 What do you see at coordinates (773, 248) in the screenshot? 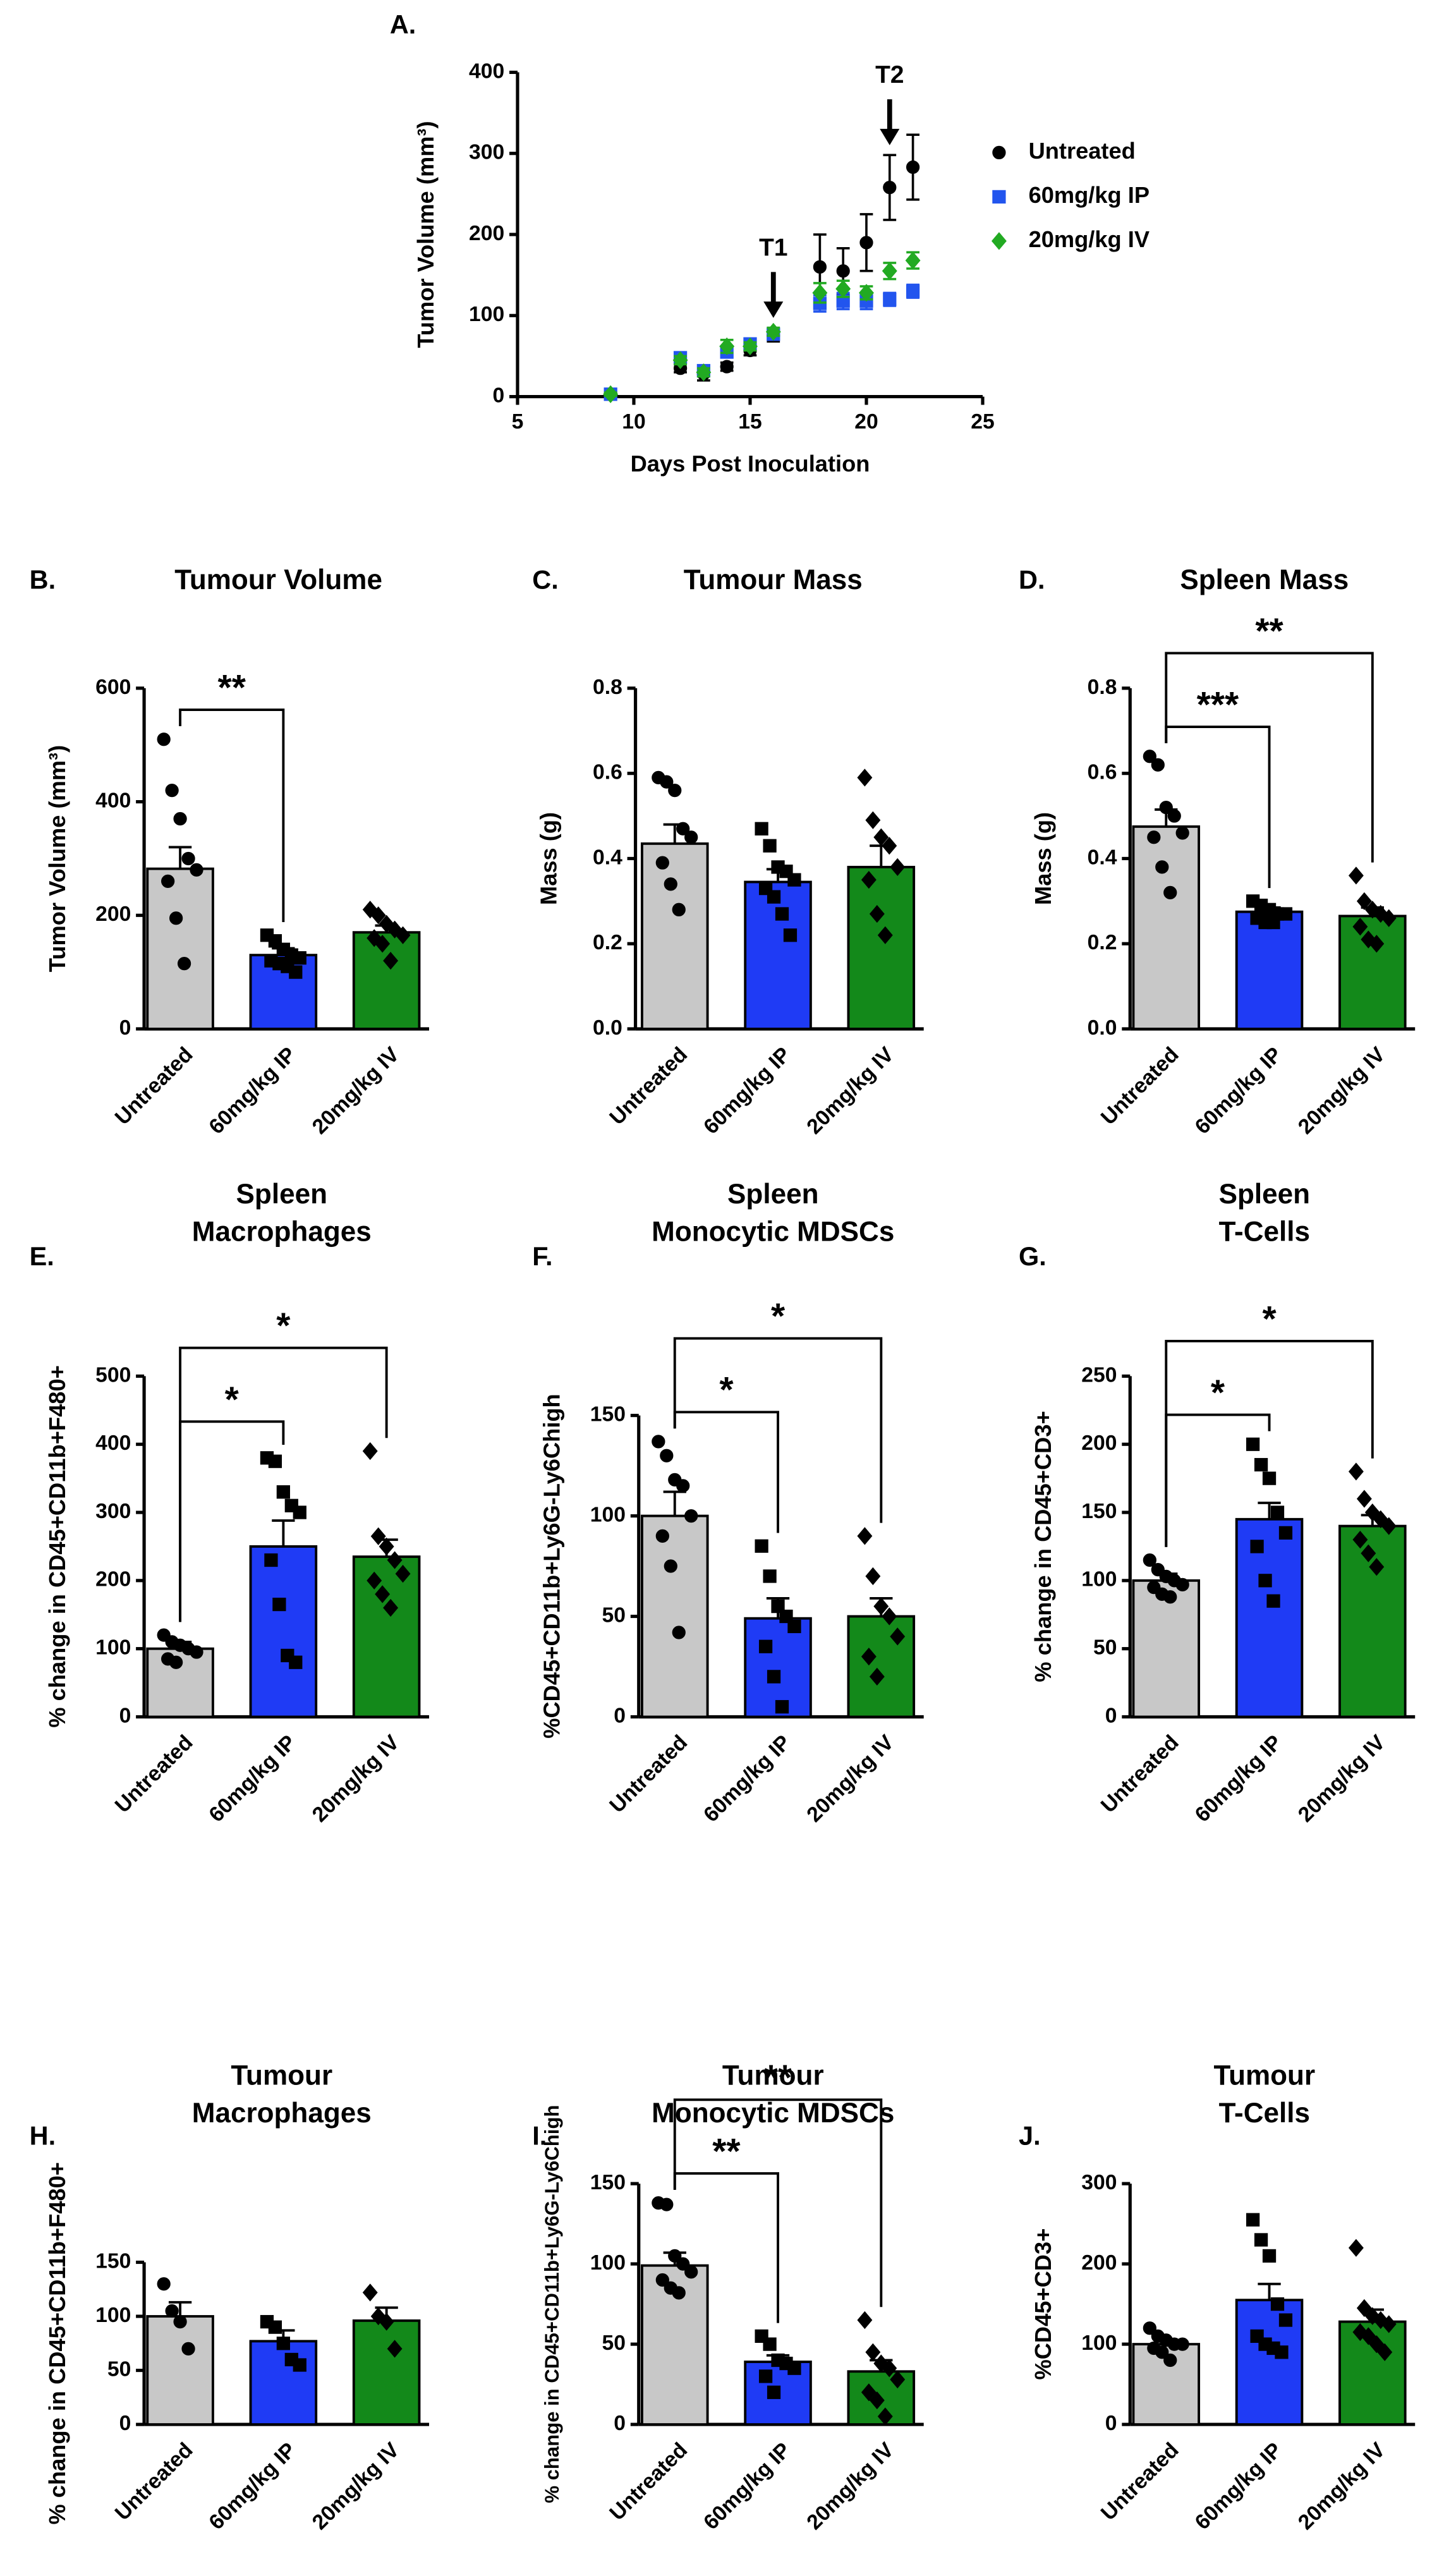
I see `annotation: T1` at bounding box center [773, 248].